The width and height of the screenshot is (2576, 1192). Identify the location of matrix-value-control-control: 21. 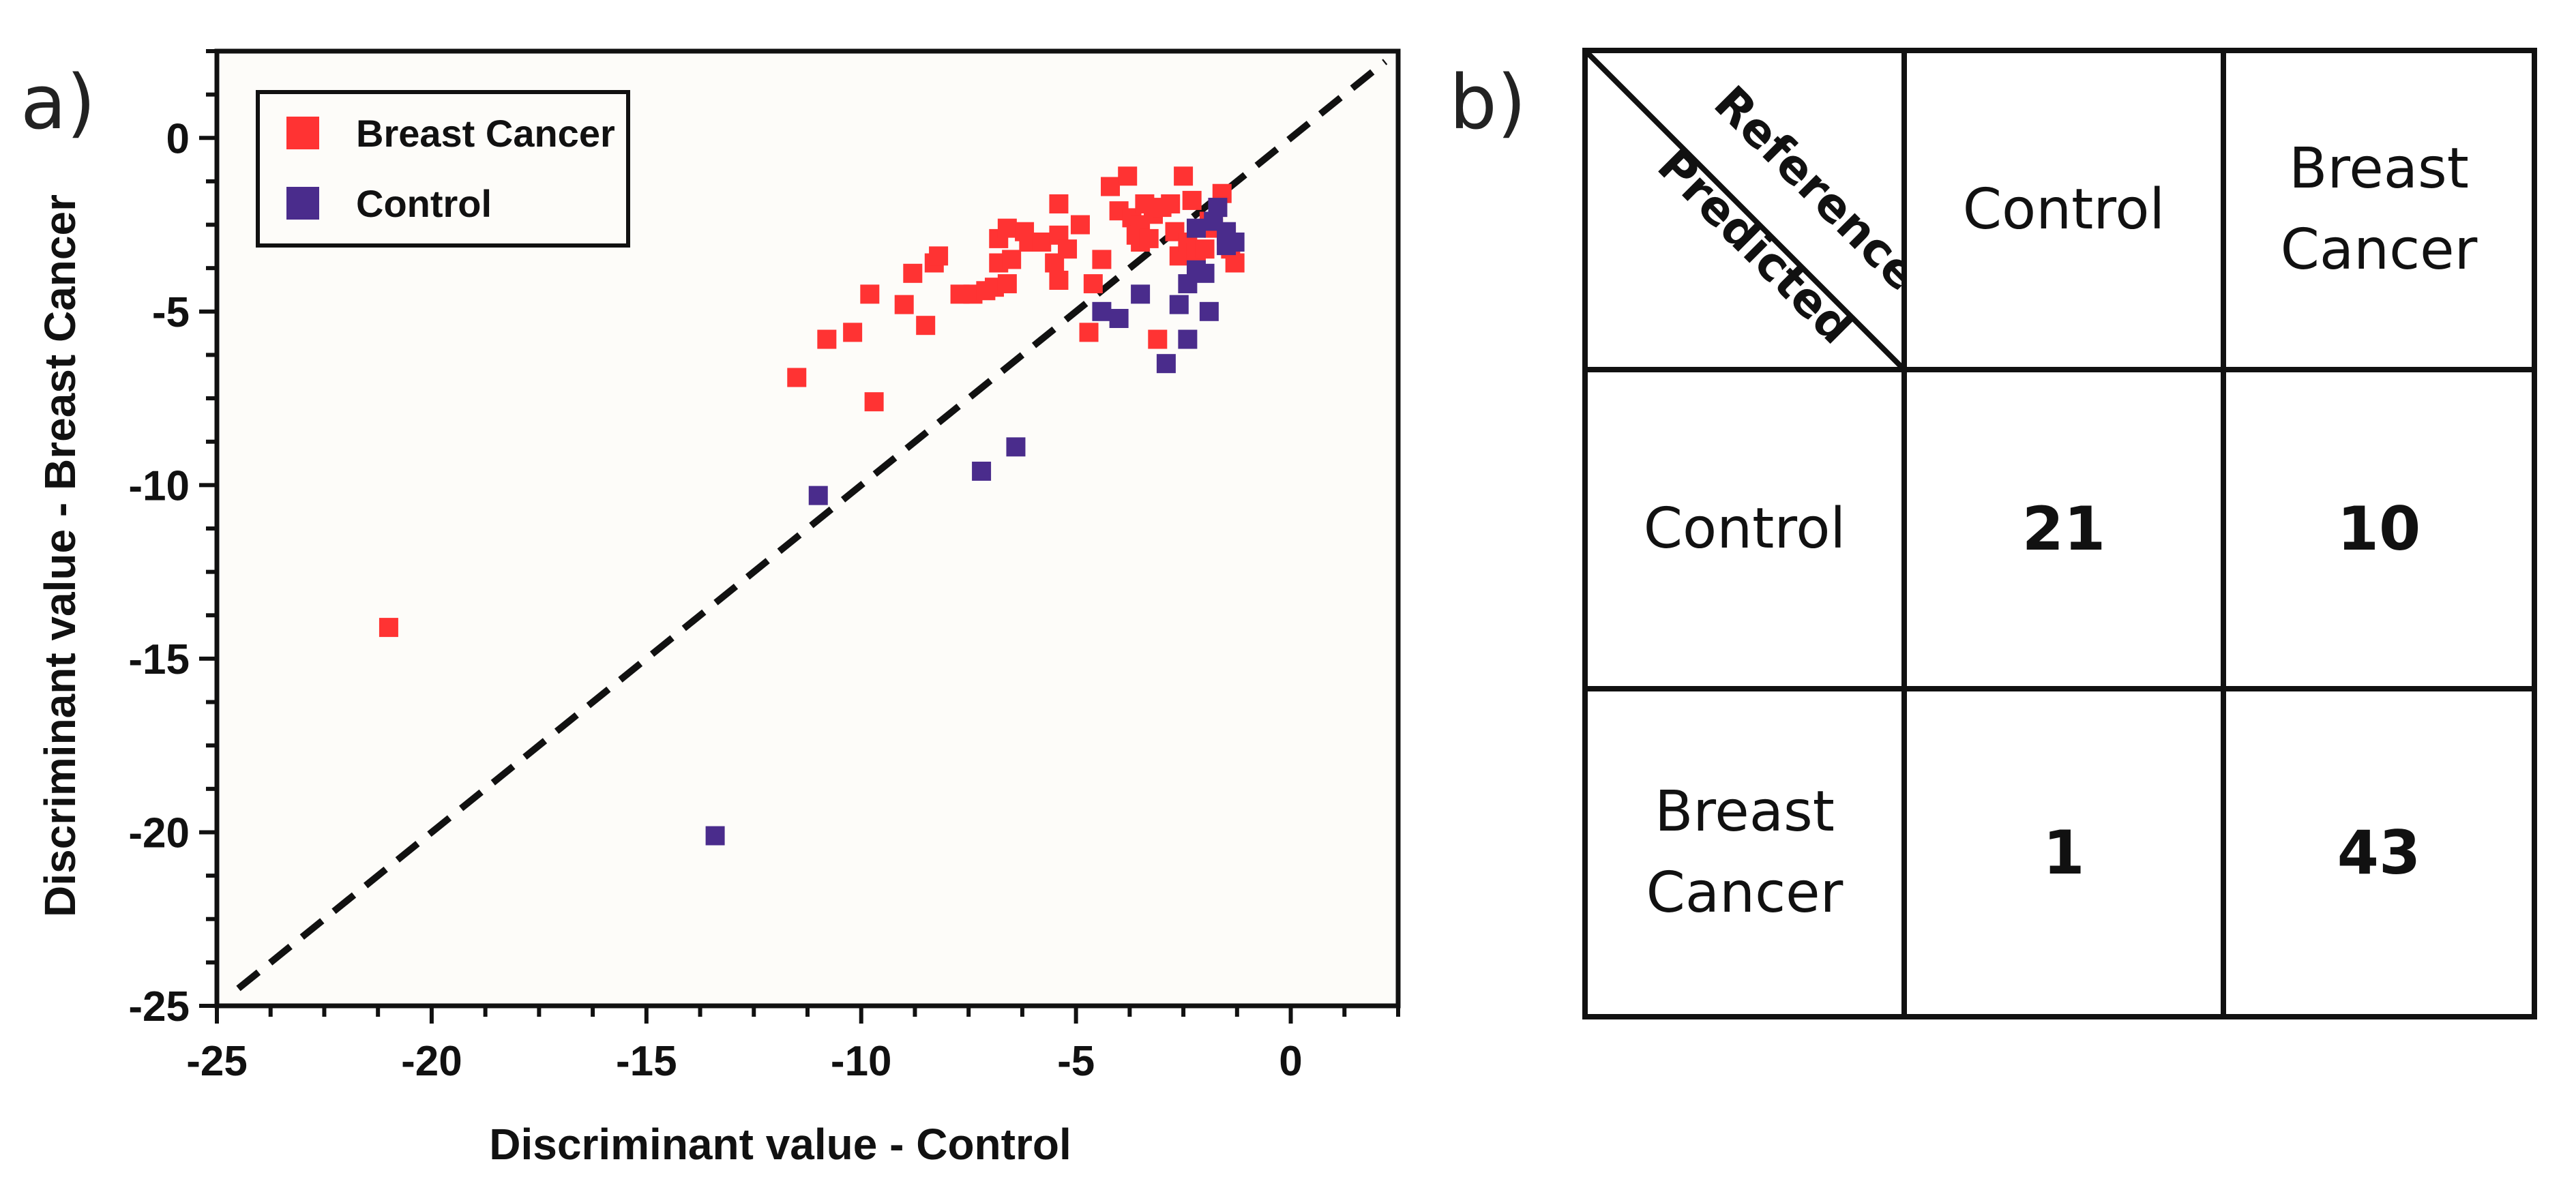
(2066, 531).